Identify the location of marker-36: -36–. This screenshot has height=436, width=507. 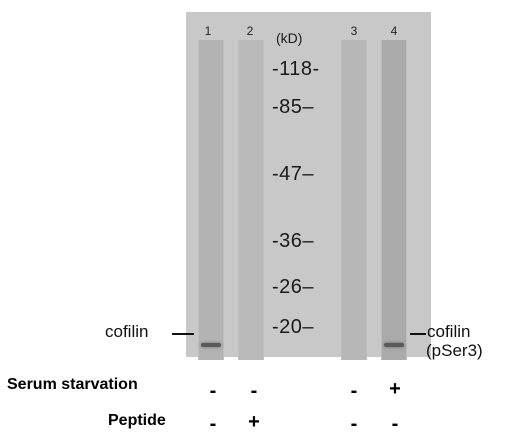
(293, 241).